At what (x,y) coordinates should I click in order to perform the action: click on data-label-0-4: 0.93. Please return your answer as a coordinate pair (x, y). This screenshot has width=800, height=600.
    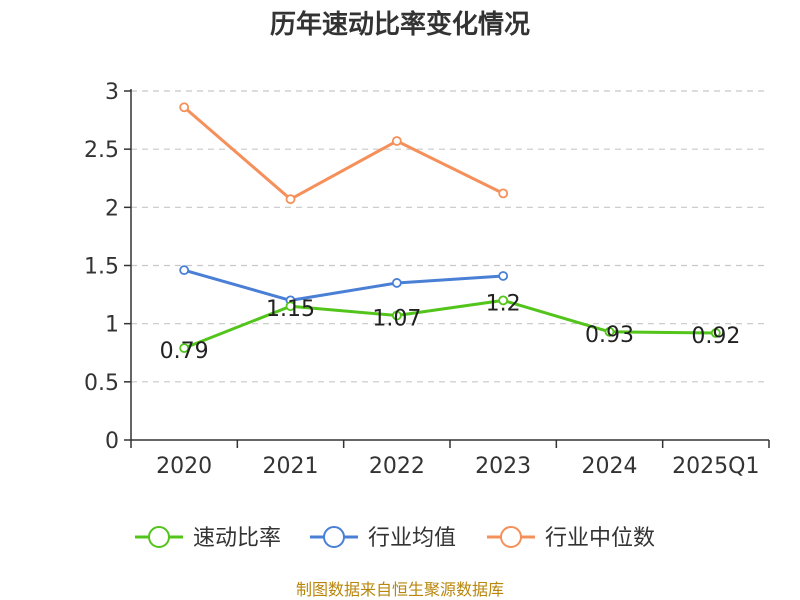
    Looking at the image, I should click on (609, 335).